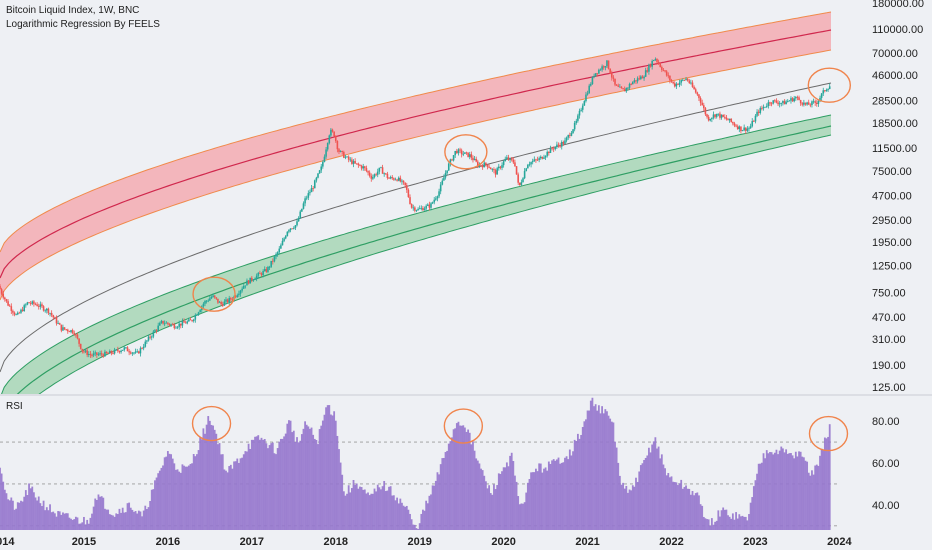 The width and height of the screenshot is (932, 550). What do you see at coordinates (839, 542) in the screenshot?
I see `time-tick-label: 2024` at bounding box center [839, 542].